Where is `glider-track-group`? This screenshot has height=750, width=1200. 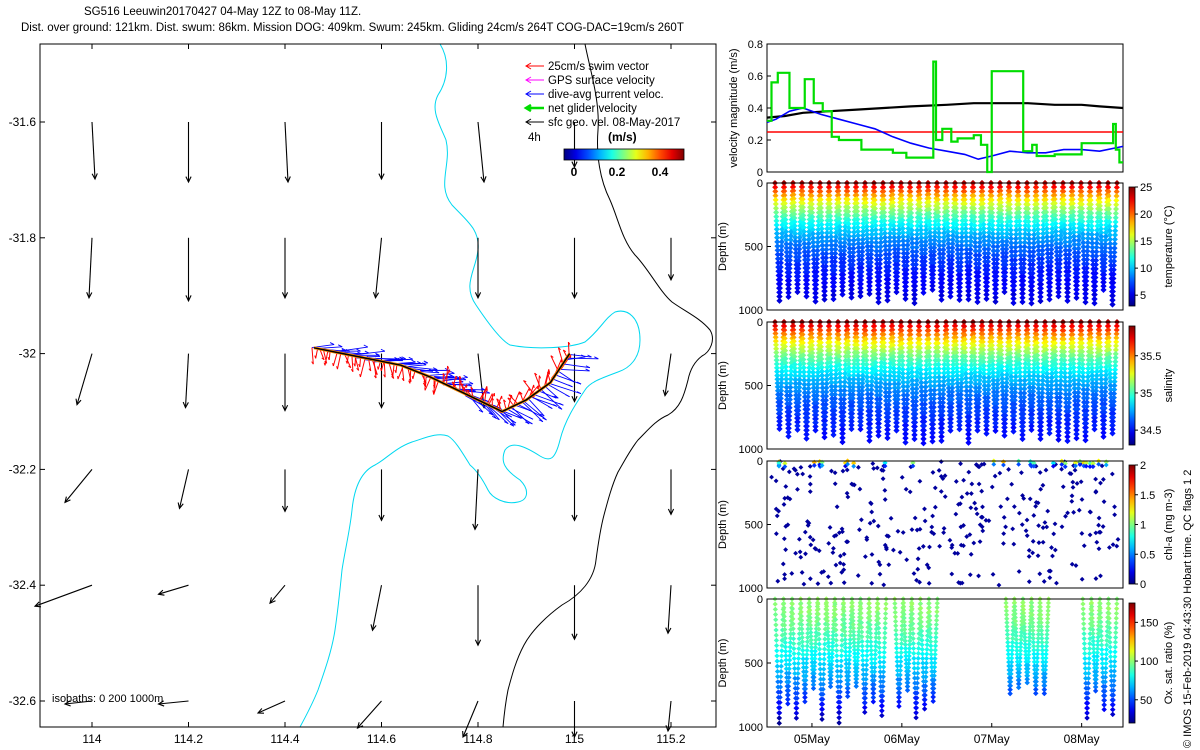 glider-track-group is located at coordinates (455, 384).